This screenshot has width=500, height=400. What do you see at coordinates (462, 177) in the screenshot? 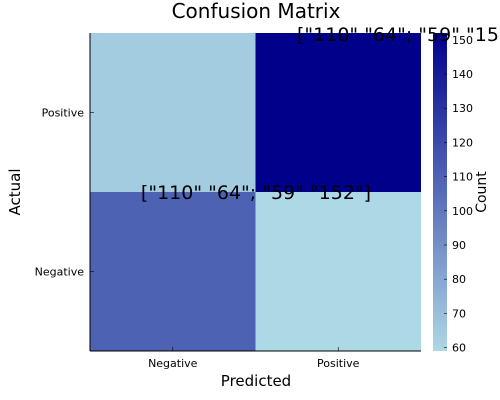
I see `colorbar-tick-label: 110` at bounding box center [462, 177].